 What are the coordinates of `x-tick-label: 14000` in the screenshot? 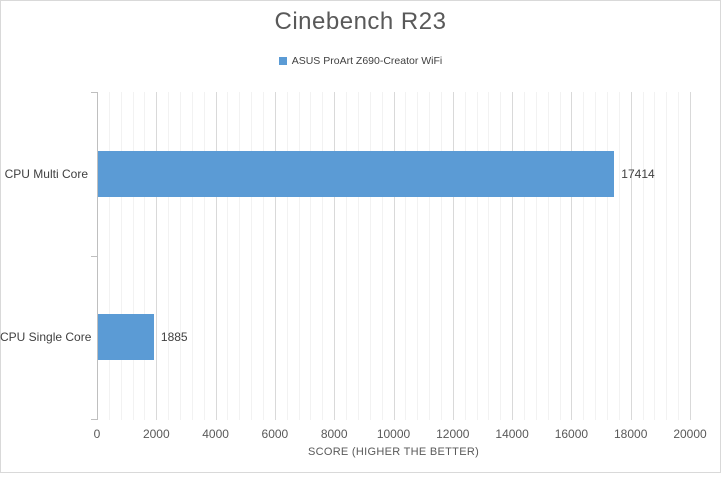 It's located at (512, 434).